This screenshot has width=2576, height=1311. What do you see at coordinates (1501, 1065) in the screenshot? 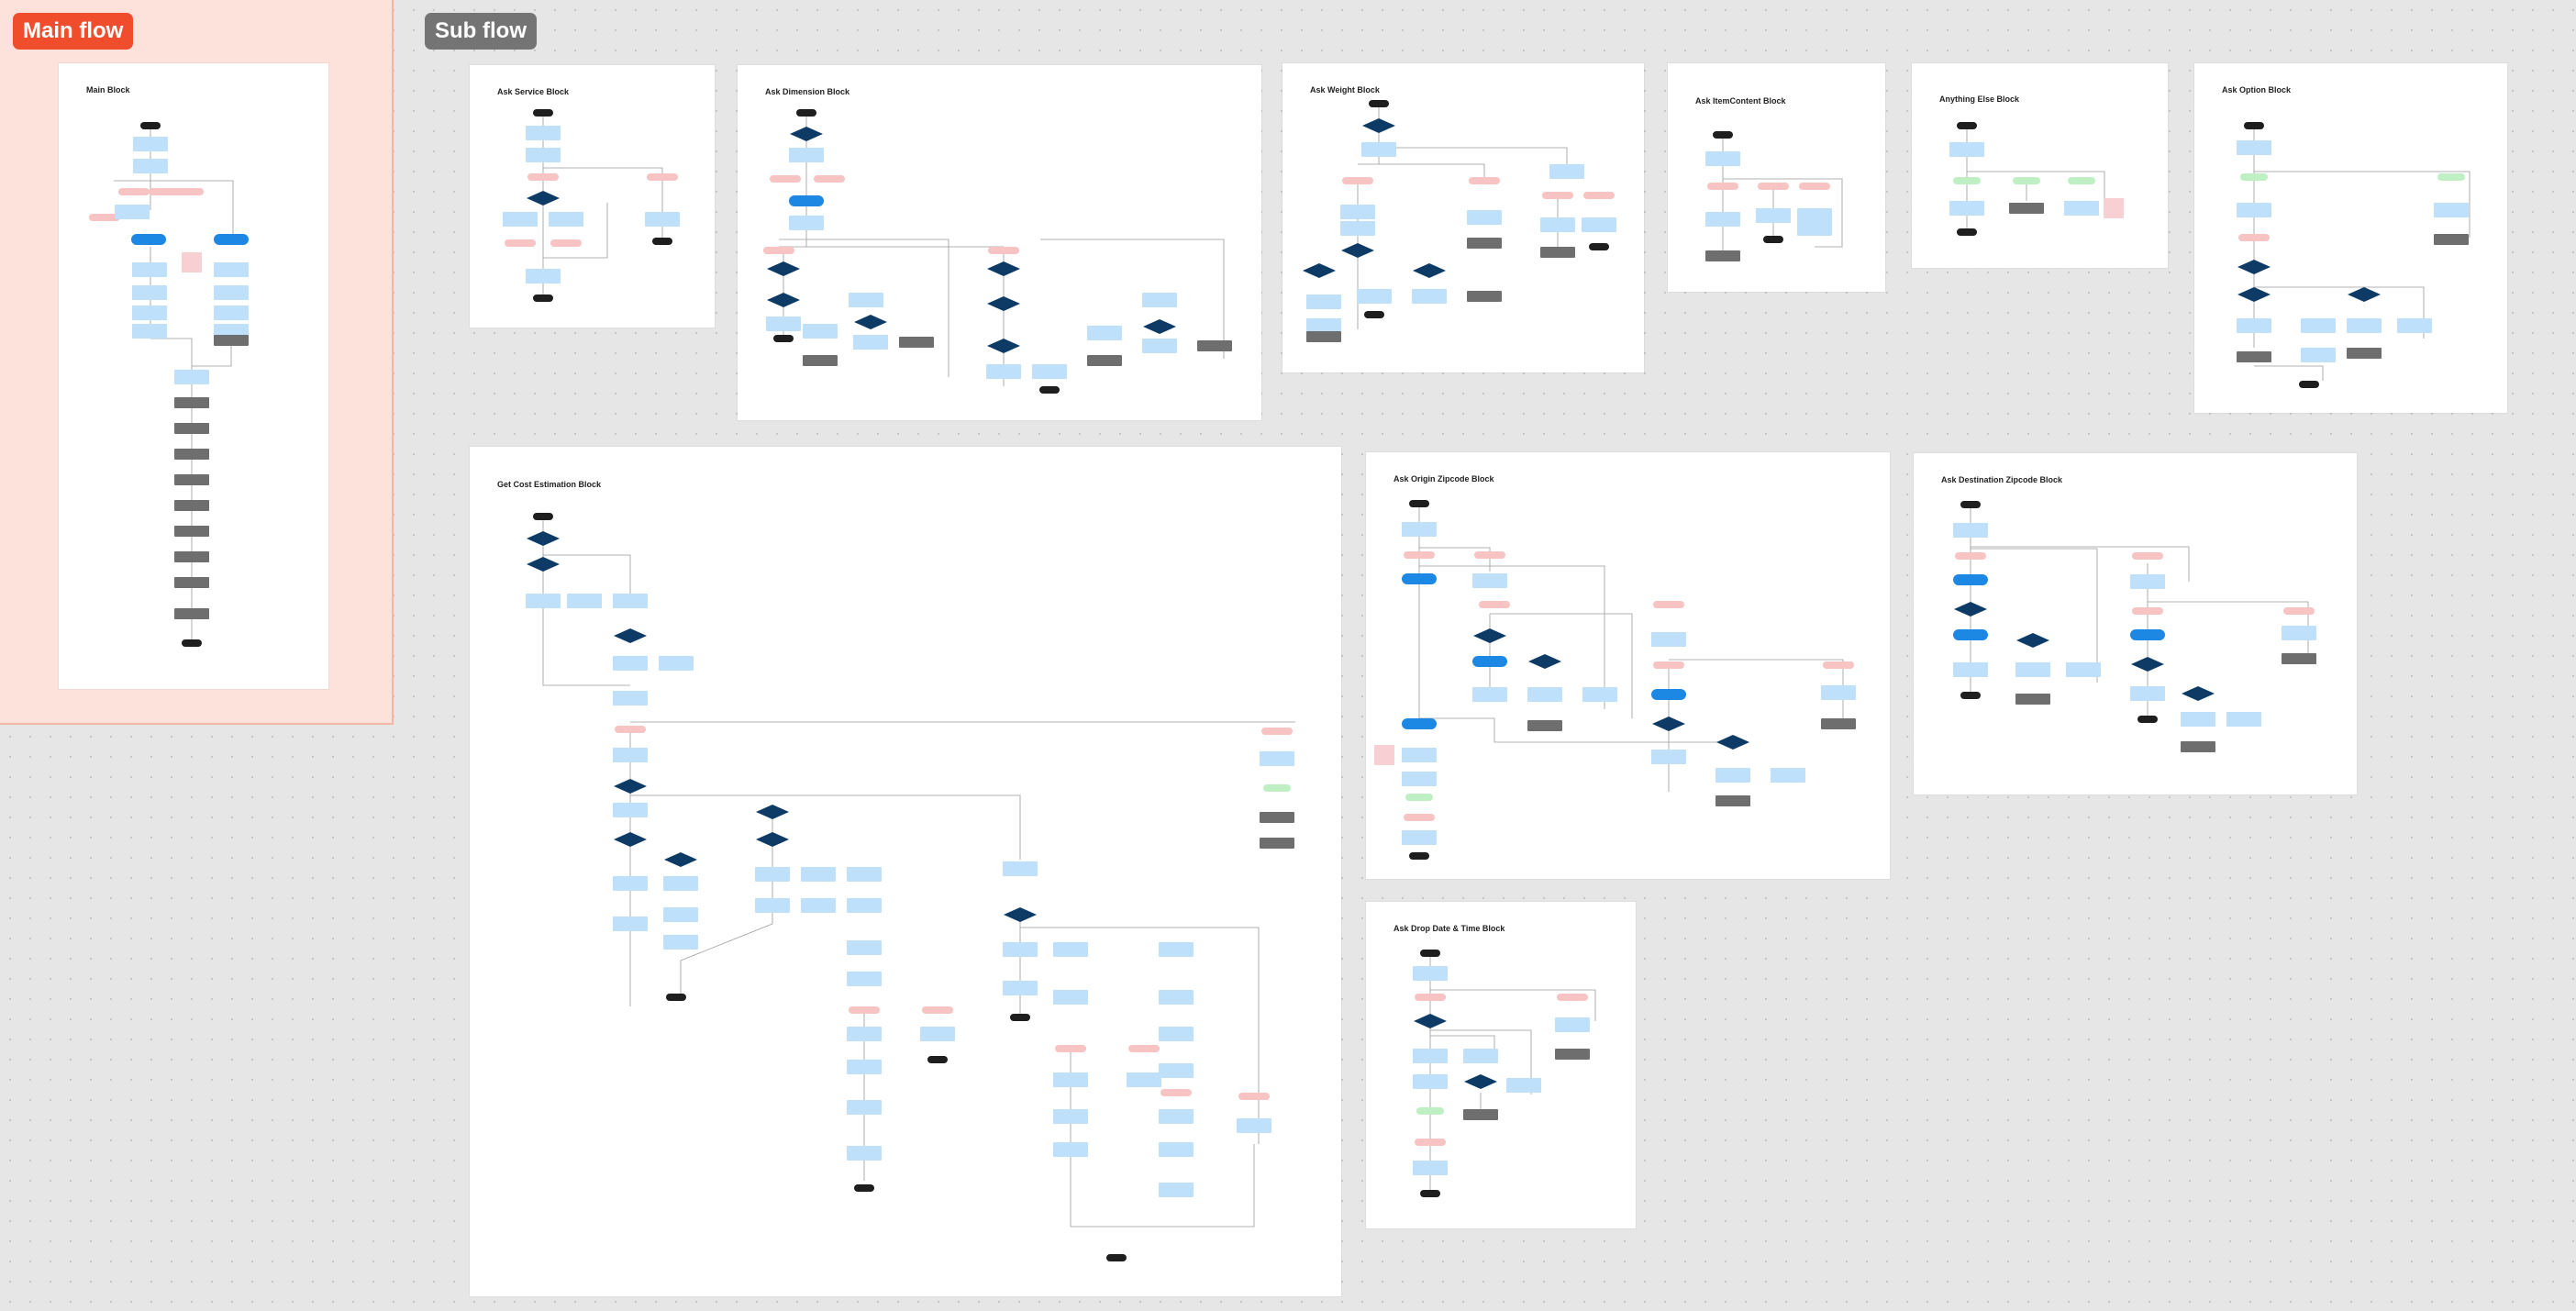
I see `frame-ask-drop-date-time-block: Ask Drop Date & Time Block` at bounding box center [1501, 1065].